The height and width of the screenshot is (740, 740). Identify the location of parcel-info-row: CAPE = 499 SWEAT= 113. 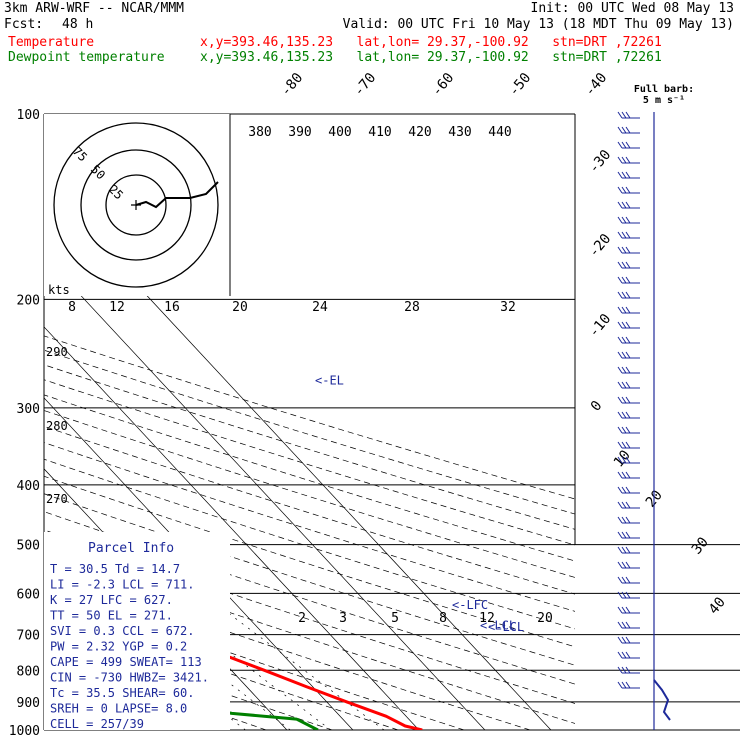
(126, 662).